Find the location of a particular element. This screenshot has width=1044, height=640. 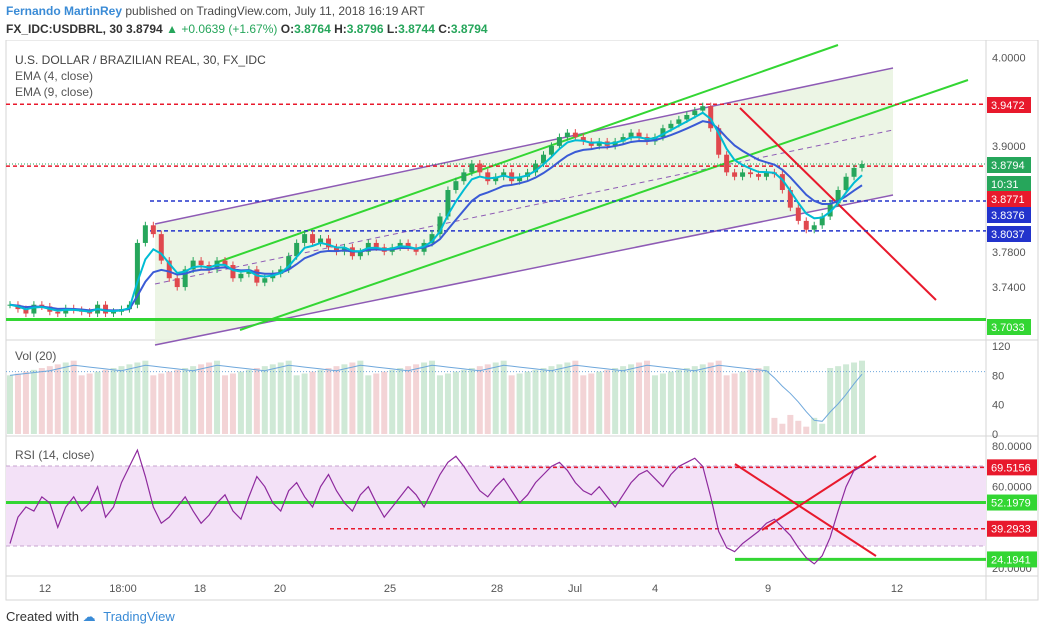

time-axis: 12 18:00 18 20 25 28 Jul 4 9 12 is located at coordinates (471, 589).